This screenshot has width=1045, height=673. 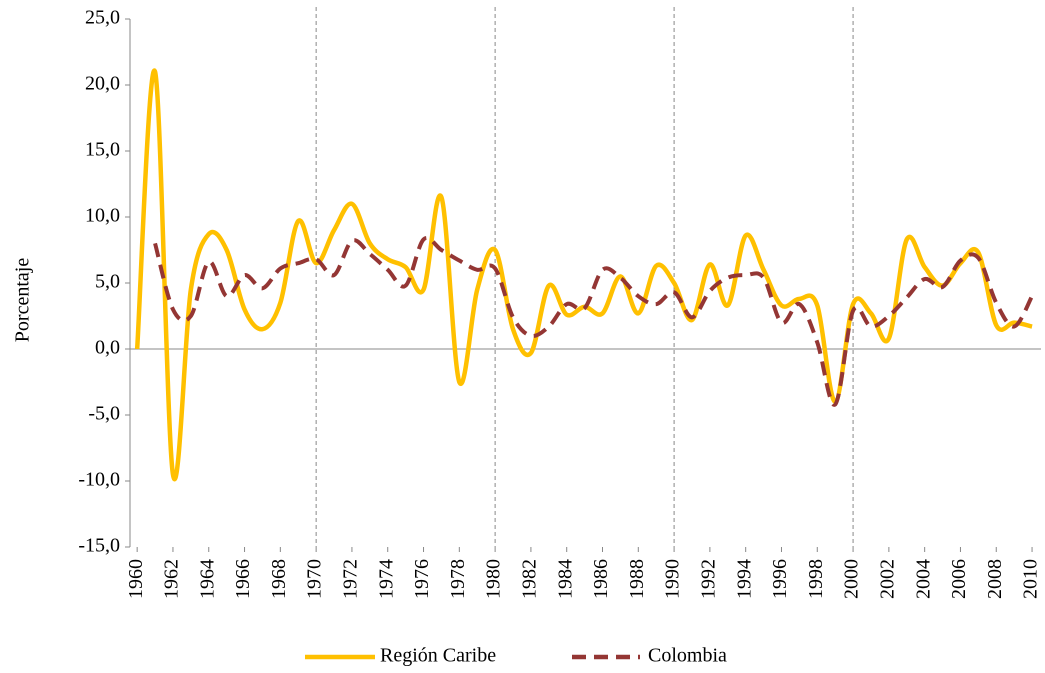 What do you see at coordinates (386, 579) in the screenshot?
I see `x-tick-label: 1974` at bounding box center [386, 579].